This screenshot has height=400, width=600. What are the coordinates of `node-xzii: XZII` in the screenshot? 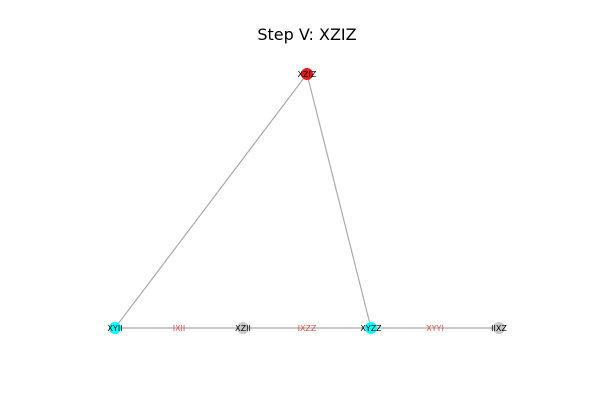 It's located at (243, 328).